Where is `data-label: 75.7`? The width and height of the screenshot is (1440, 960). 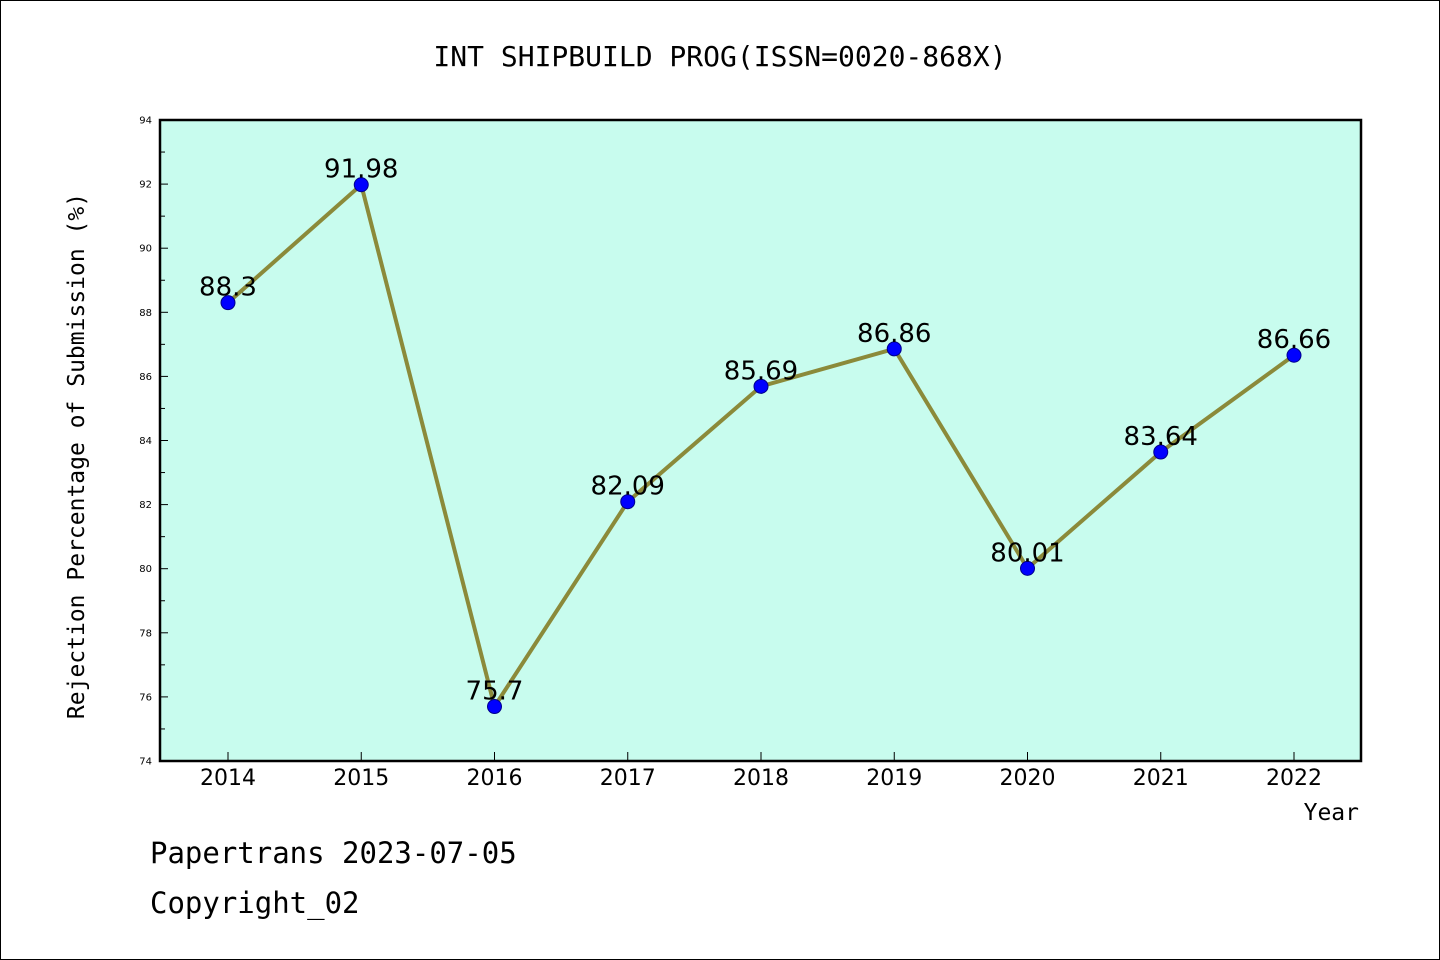 data-label: 75.7 is located at coordinates (495, 692).